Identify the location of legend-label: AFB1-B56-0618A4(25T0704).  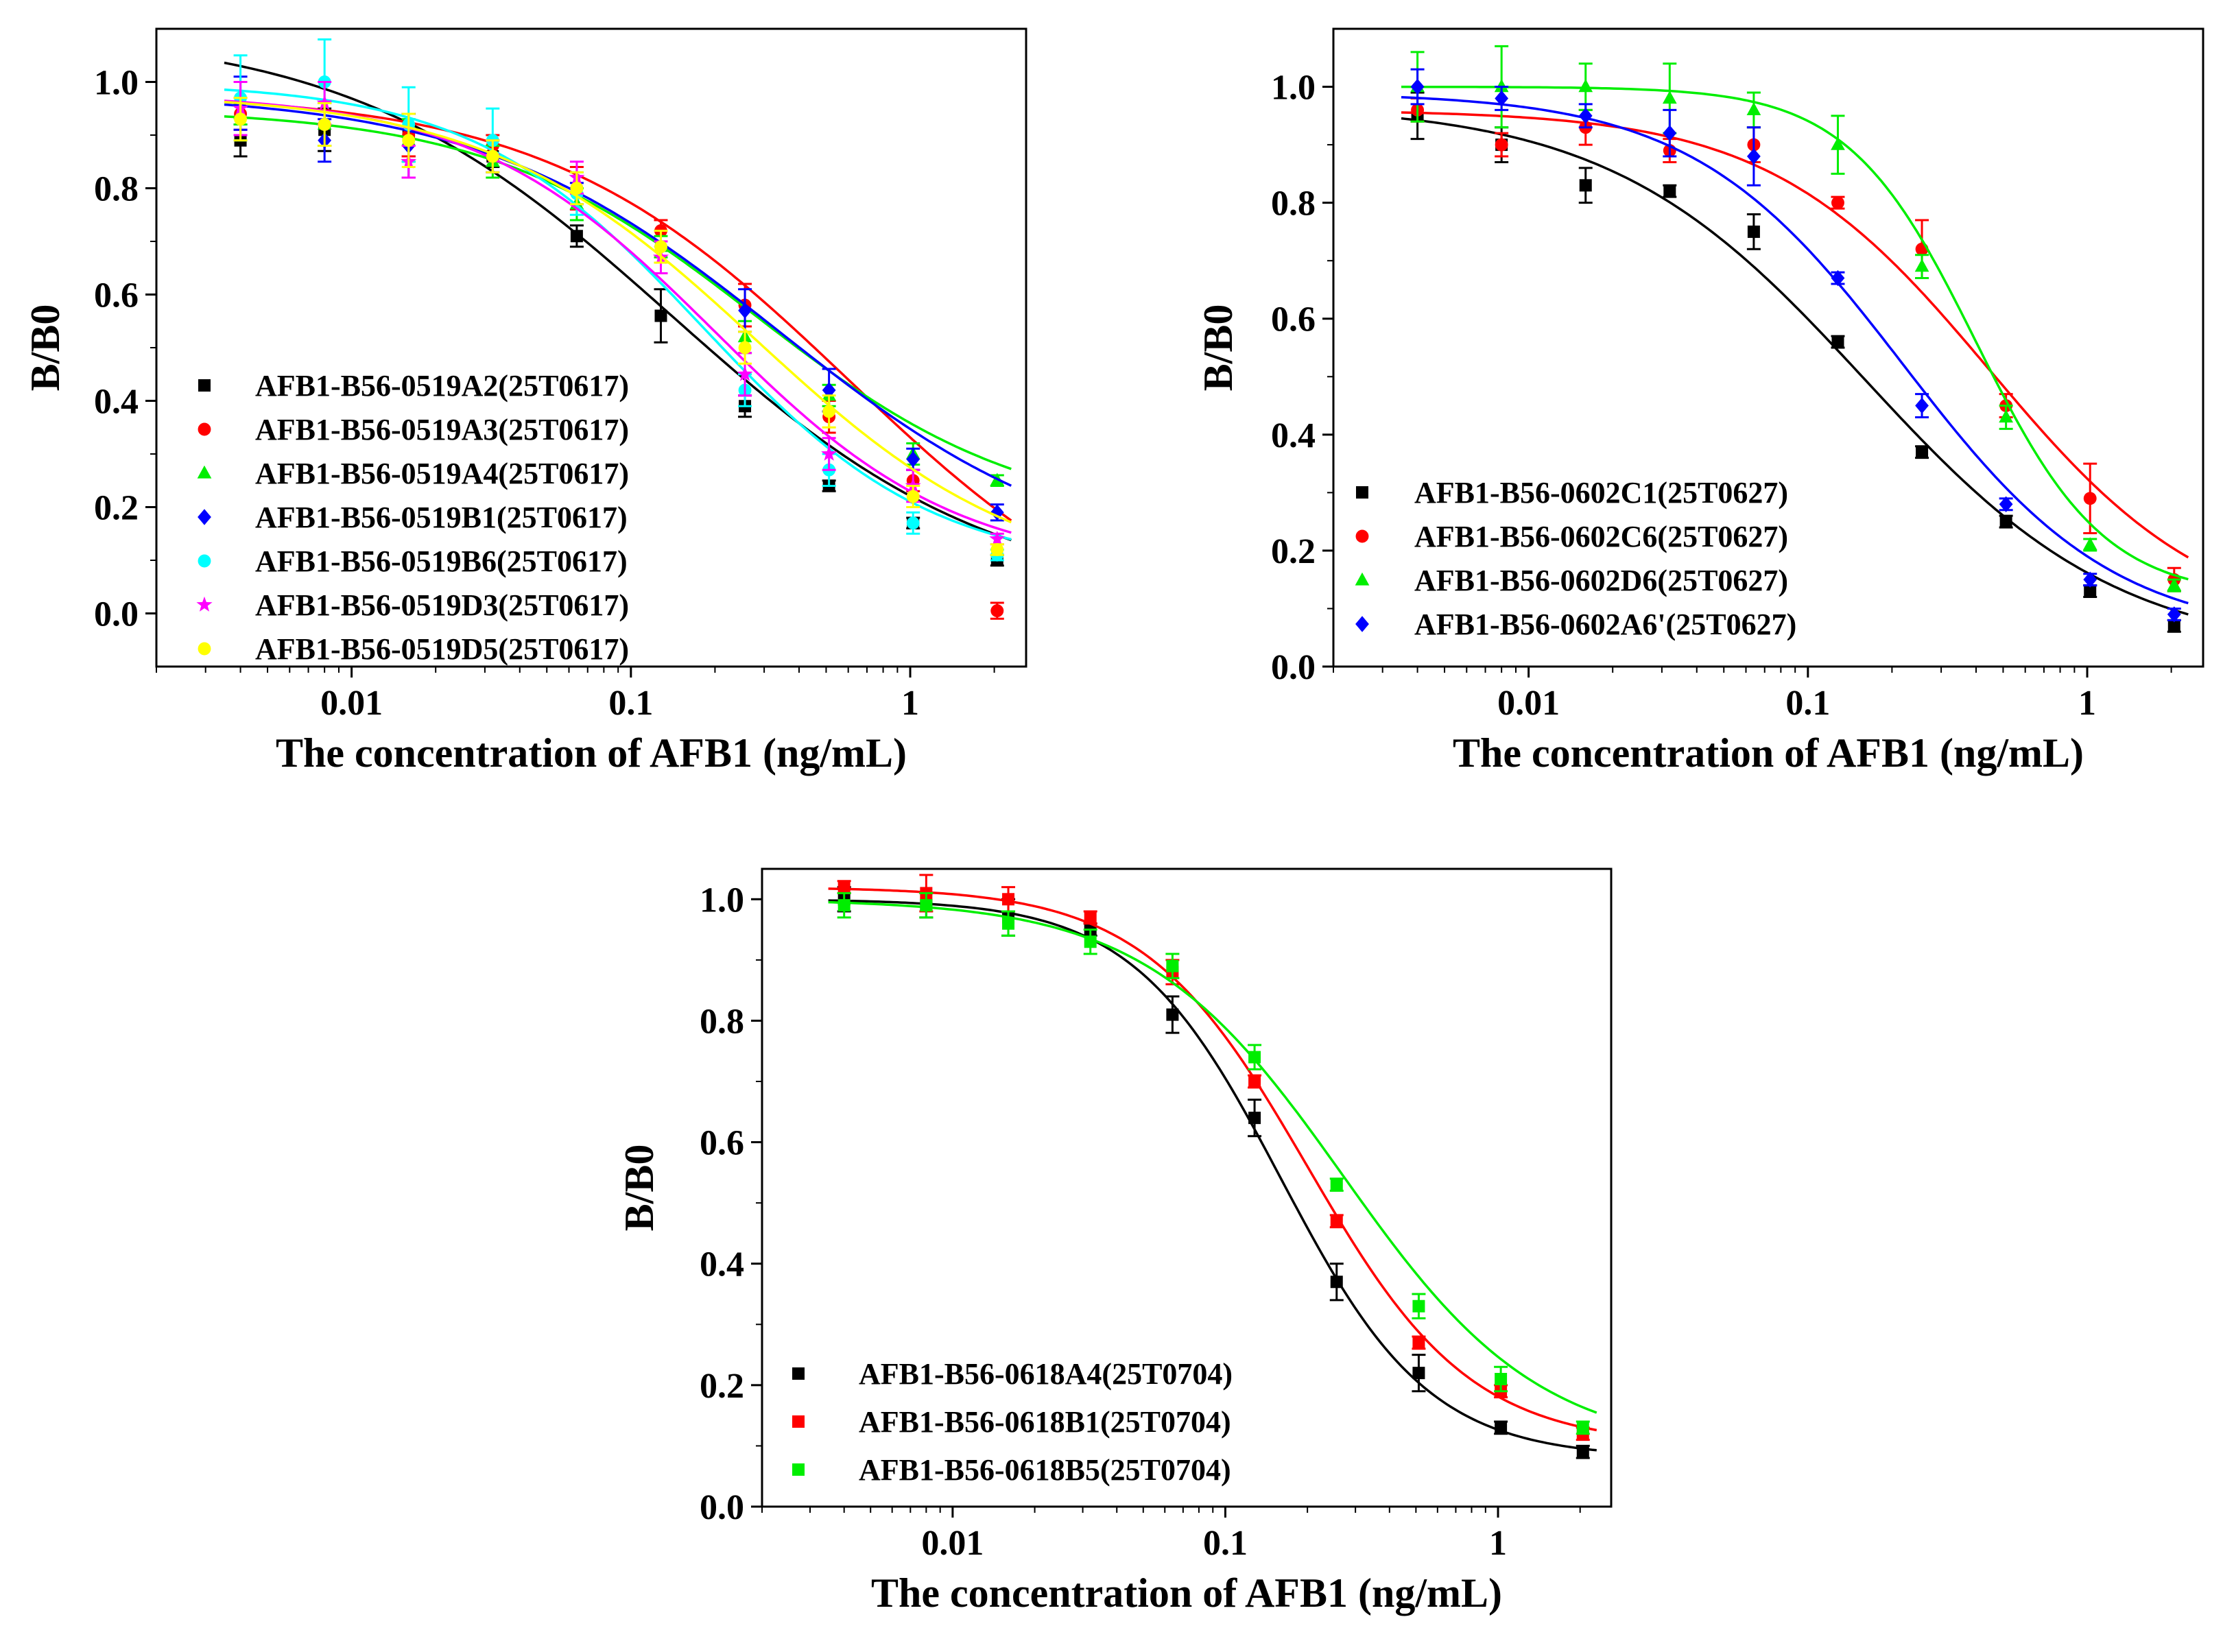
(1046, 1374).